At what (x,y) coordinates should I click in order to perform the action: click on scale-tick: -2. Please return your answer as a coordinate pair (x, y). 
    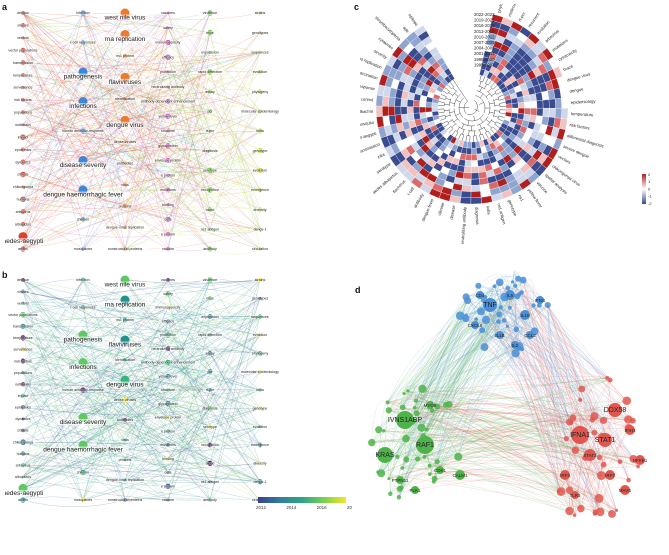
    Looking at the image, I should click on (650, 203).